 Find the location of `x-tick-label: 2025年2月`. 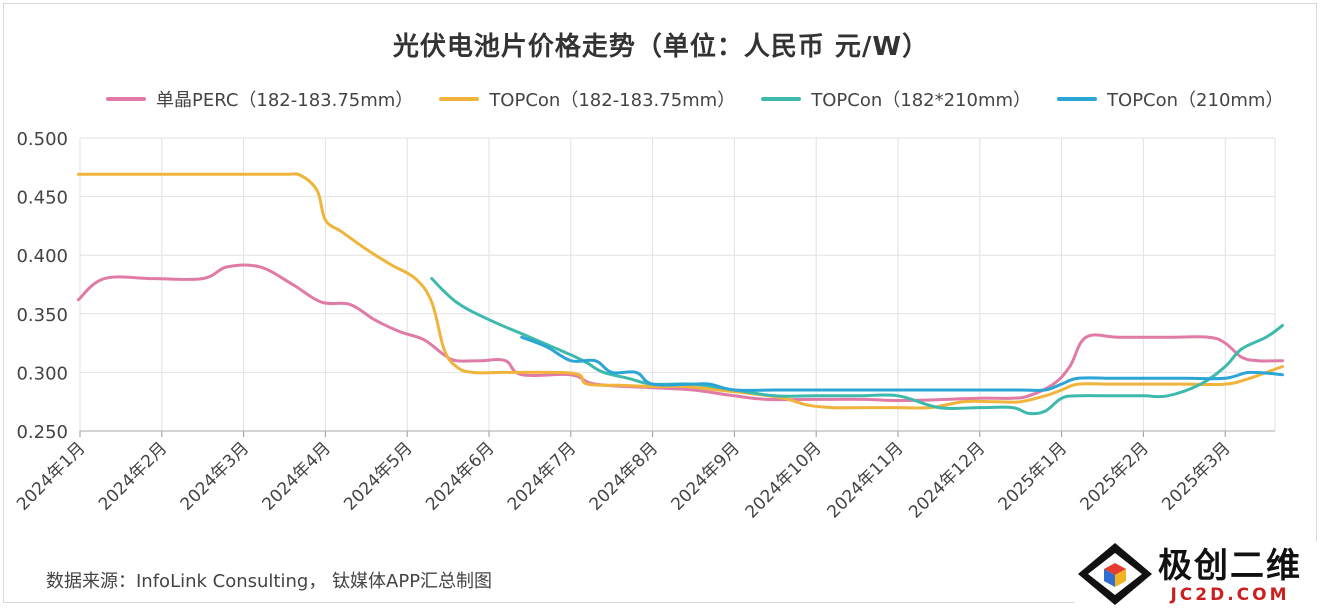

x-tick-label: 2025年2月 is located at coordinates (1115, 476).